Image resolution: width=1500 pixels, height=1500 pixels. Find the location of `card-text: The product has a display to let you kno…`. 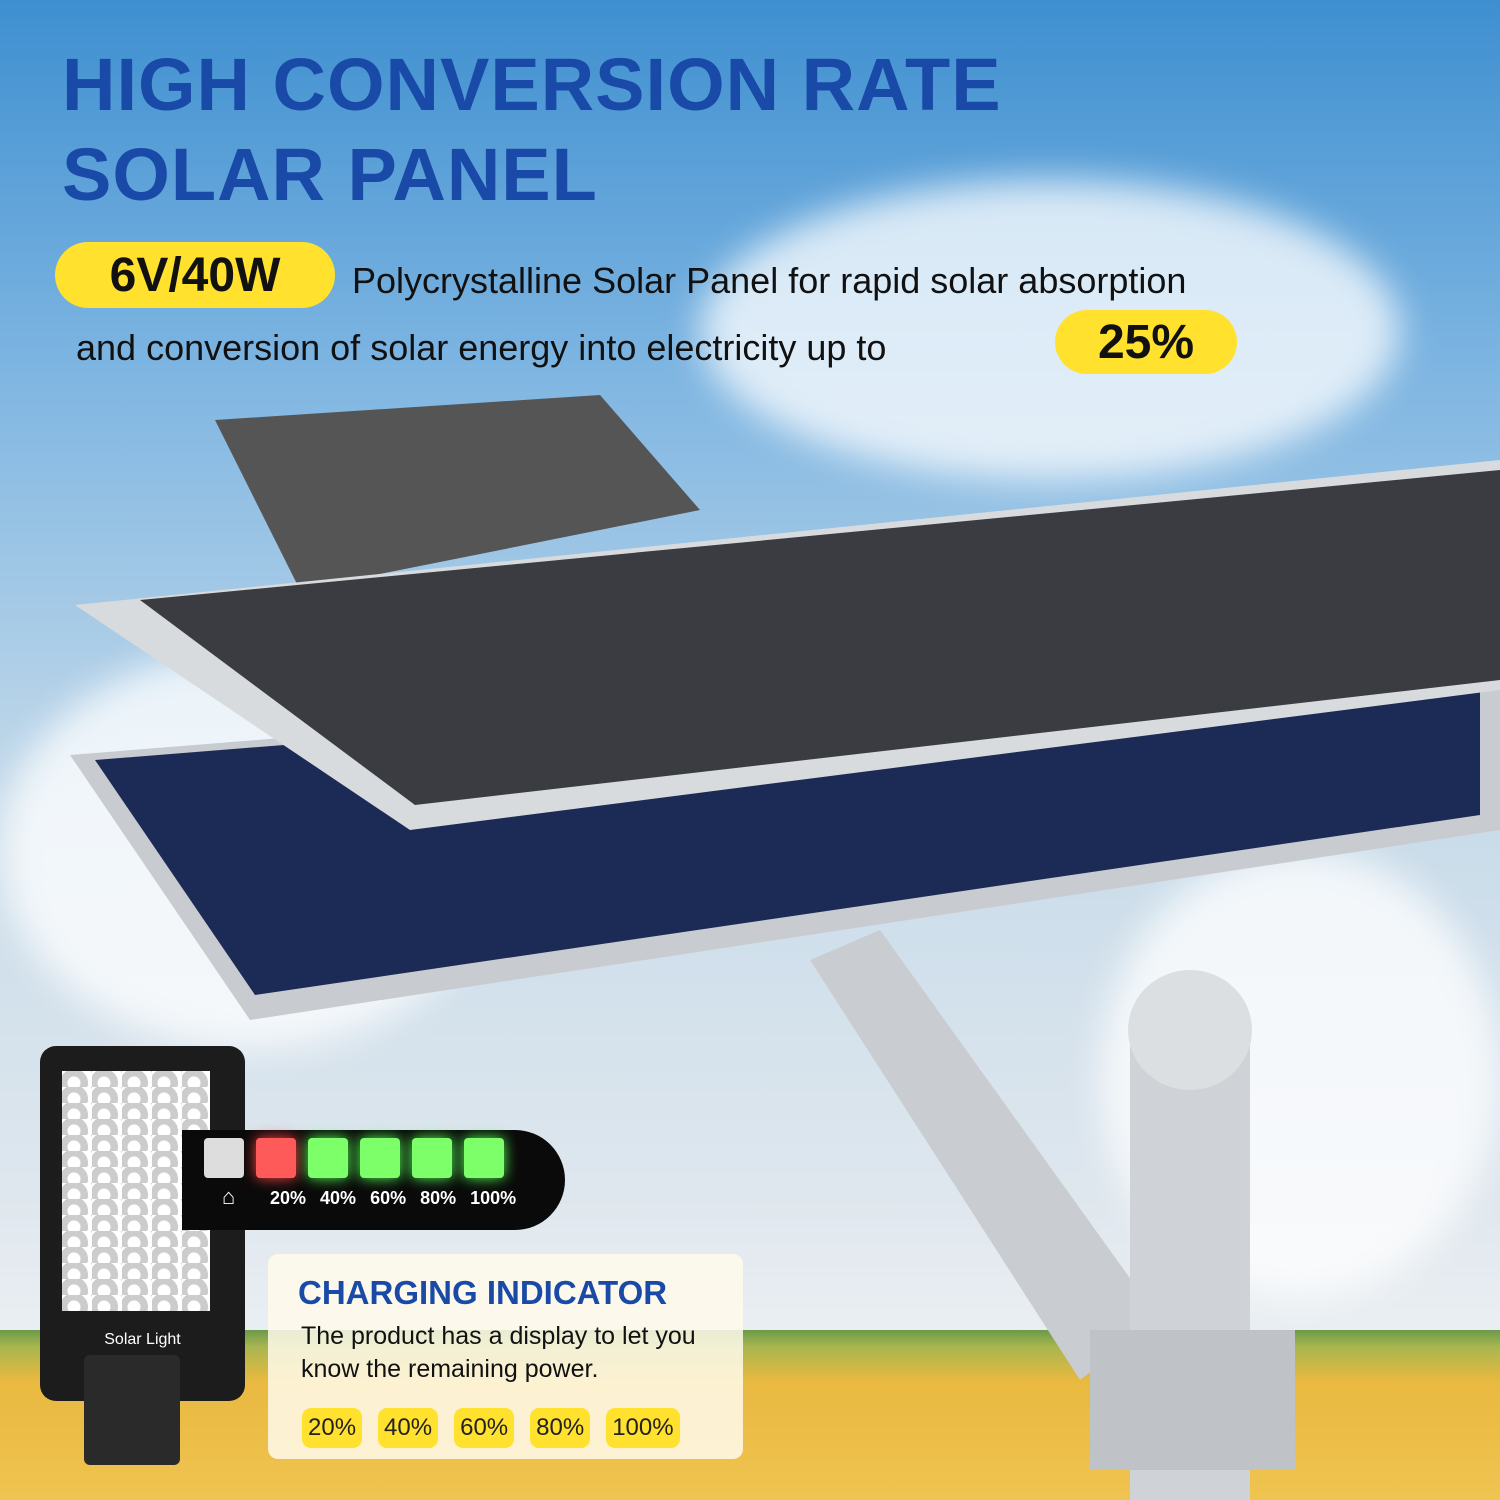

card-text: The product has a display to let you kno… is located at coordinates (498, 1352).